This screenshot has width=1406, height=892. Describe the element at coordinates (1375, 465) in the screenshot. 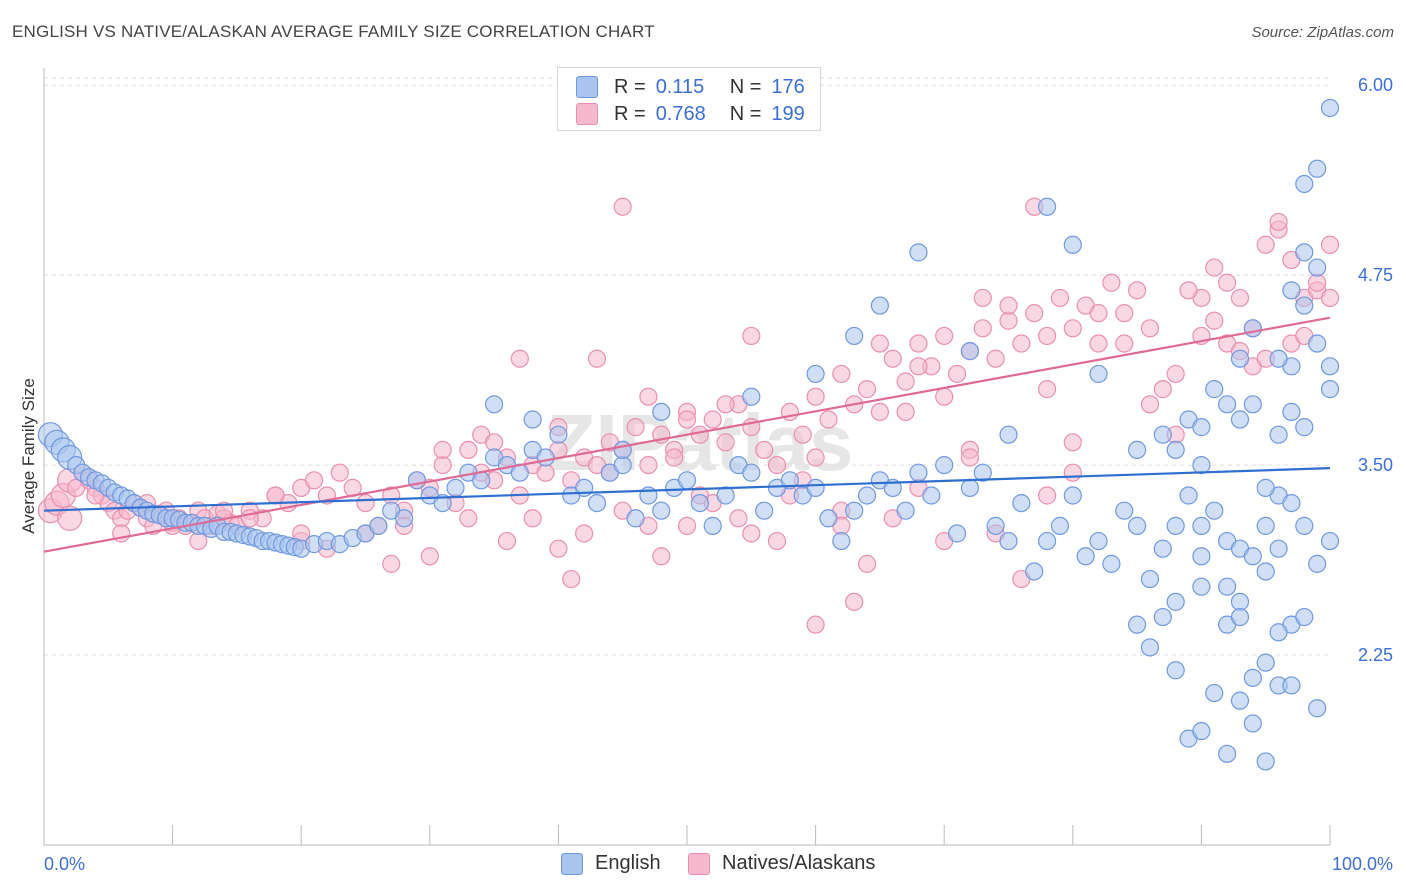

I see `y-tick-label: 3.50` at that location.